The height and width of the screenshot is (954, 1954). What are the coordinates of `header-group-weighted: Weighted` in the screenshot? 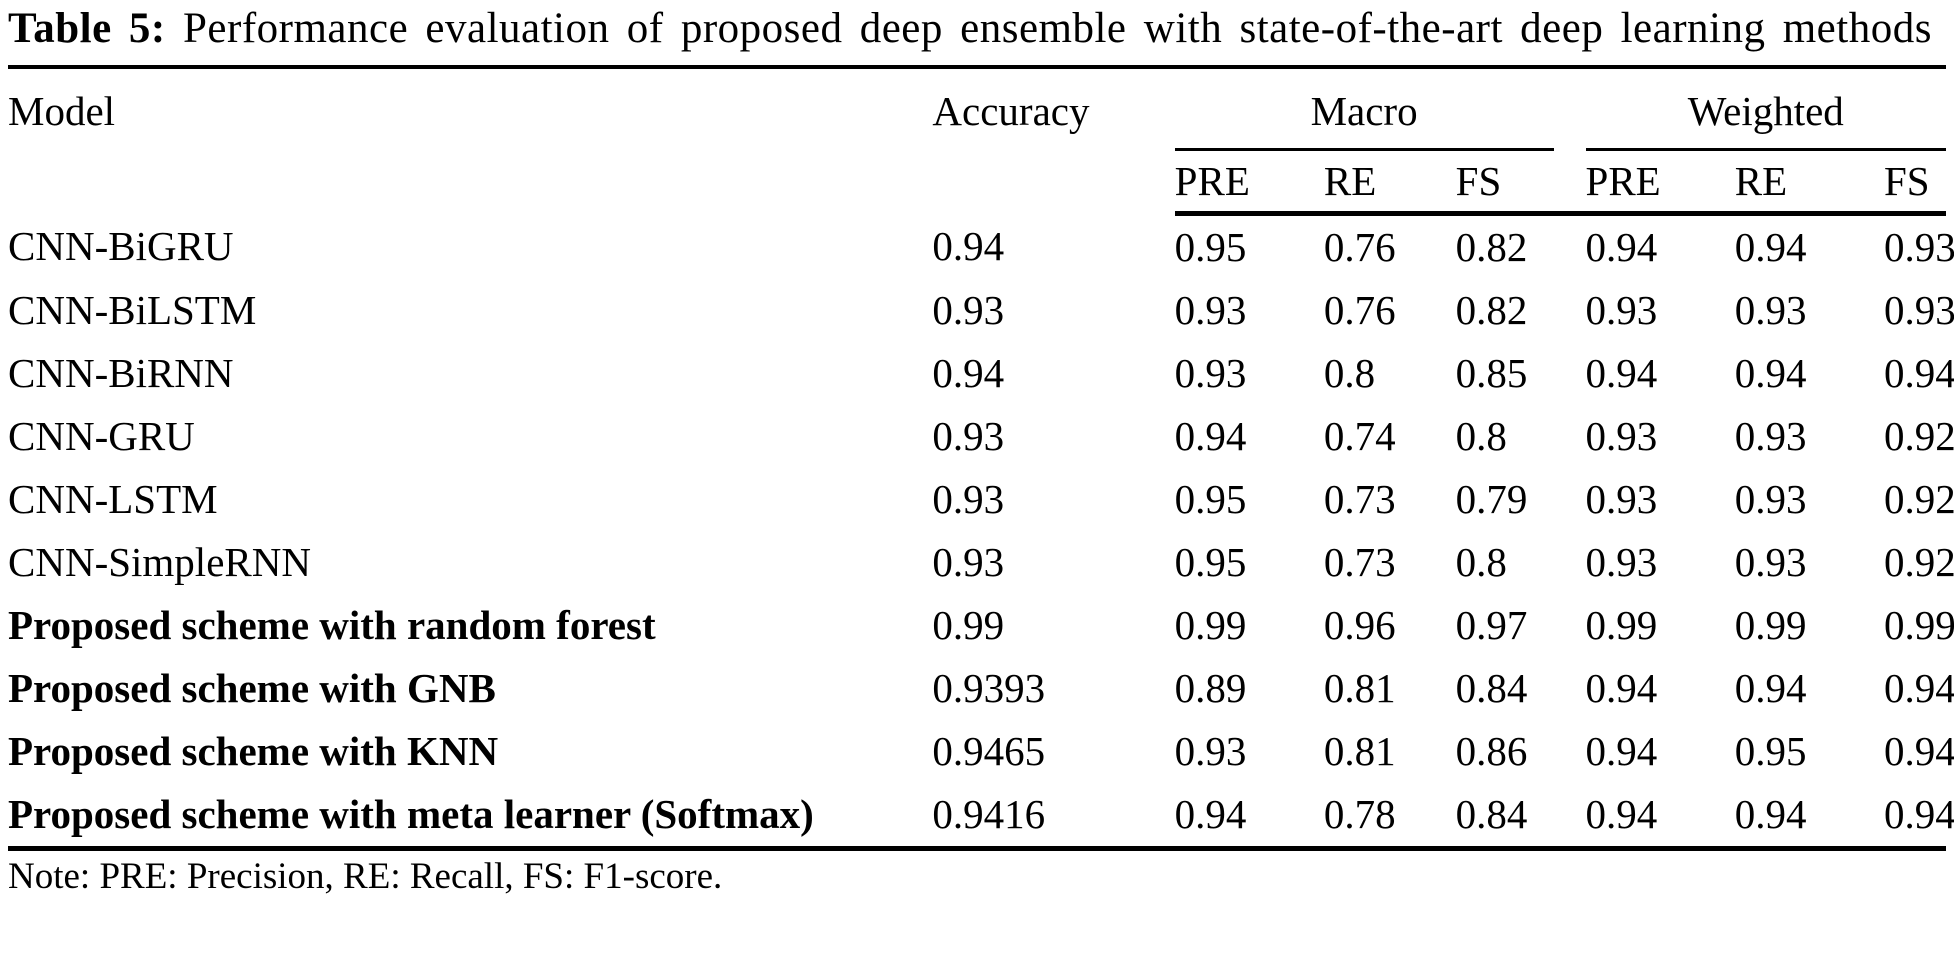 It's located at (1765, 109).